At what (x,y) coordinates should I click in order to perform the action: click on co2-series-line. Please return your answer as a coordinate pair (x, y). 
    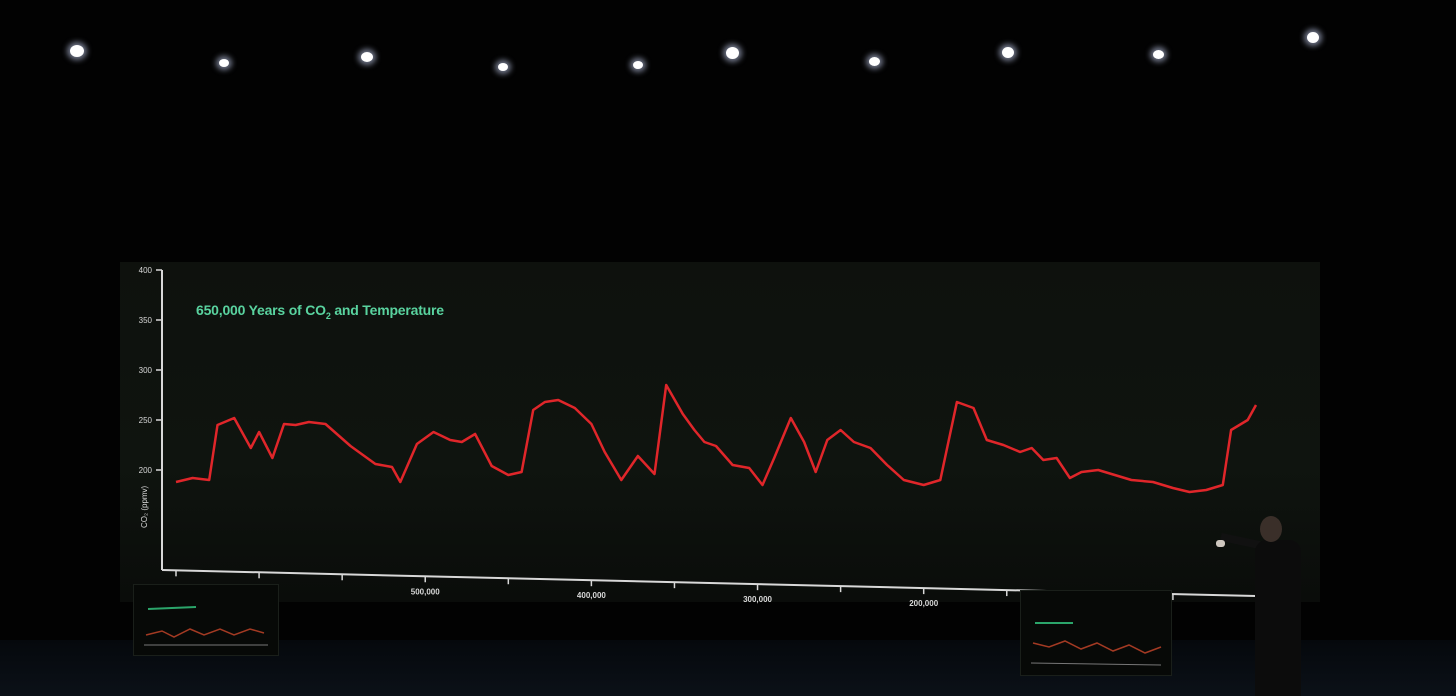
    Looking at the image, I should click on (716, 438).